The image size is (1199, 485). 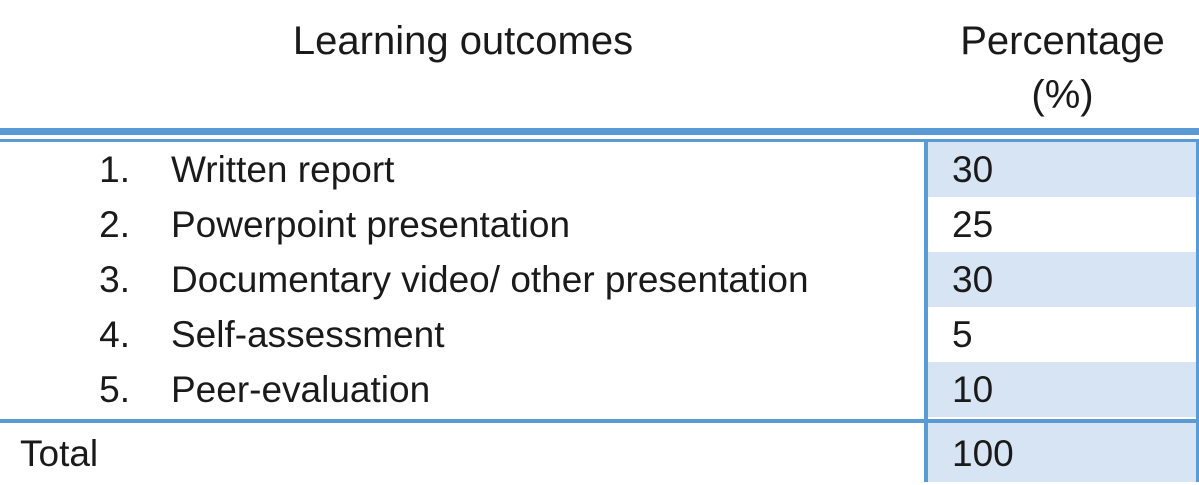 What do you see at coordinates (1062, 334) in the screenshot?
I see `percentage-cell: 5` at bounding box center [1062, 334].